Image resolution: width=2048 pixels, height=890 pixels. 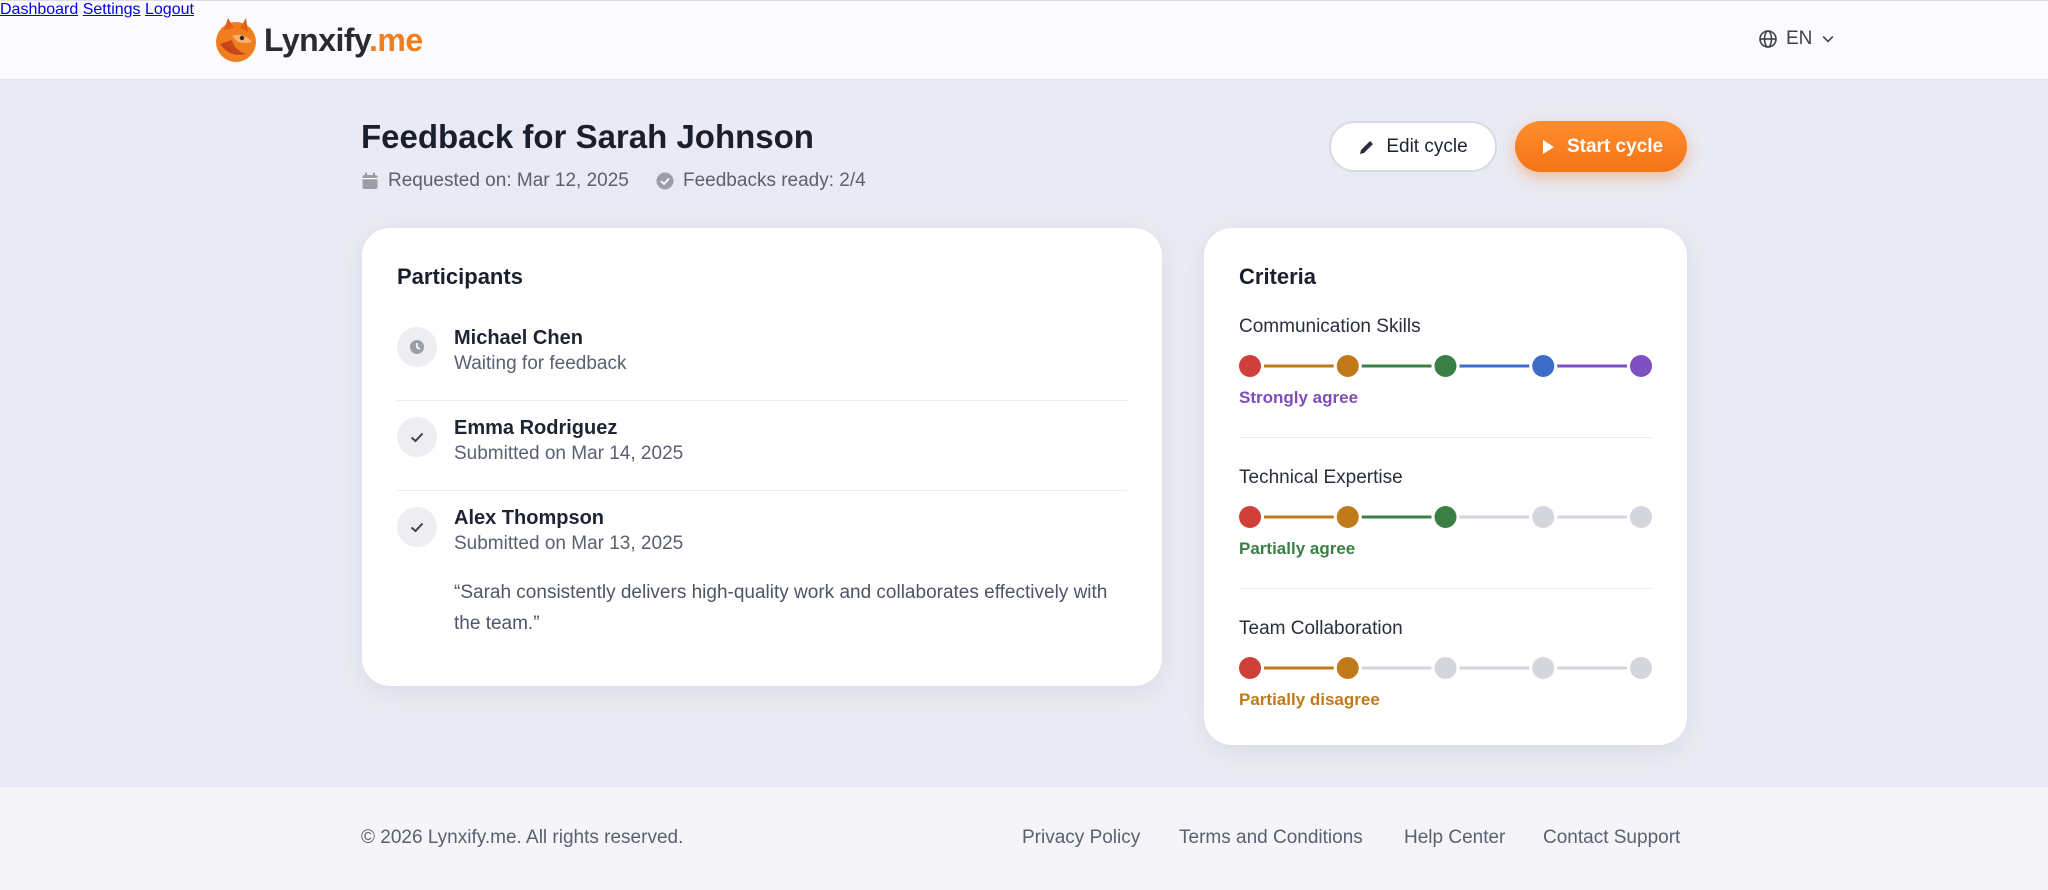 What do you see at coordinates (665, 181) in the screenshot?
I see `check-circle-icon` at bounding box center [665, 181].